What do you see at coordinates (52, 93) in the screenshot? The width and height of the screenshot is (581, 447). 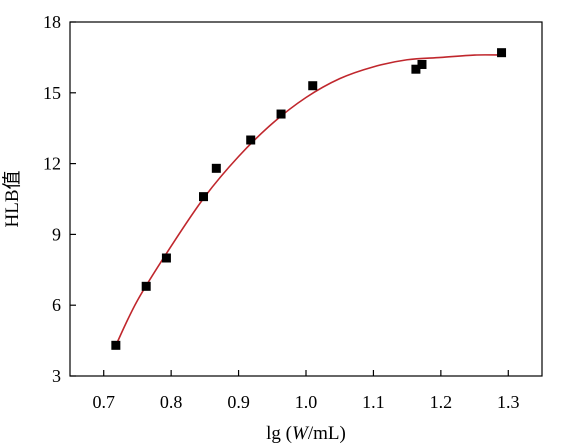 I see `y-tick-label: 15` at bounding box center [52, 93].